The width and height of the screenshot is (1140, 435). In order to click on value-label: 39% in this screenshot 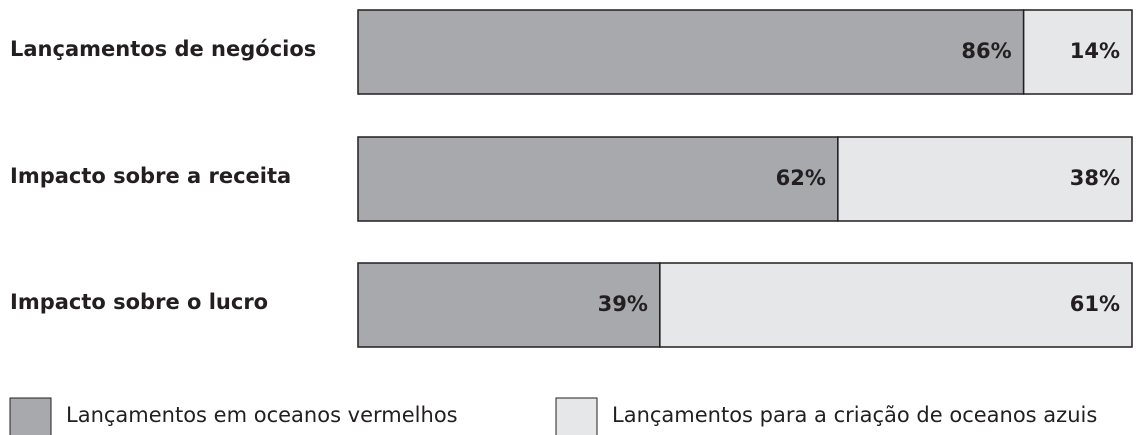, I will do `click(623, 304)`.